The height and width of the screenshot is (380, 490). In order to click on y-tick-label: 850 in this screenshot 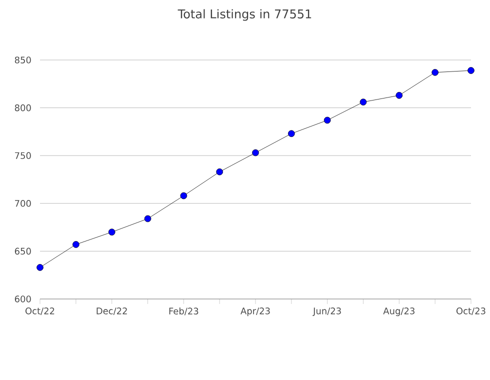, I will do `click(22, 60)`.